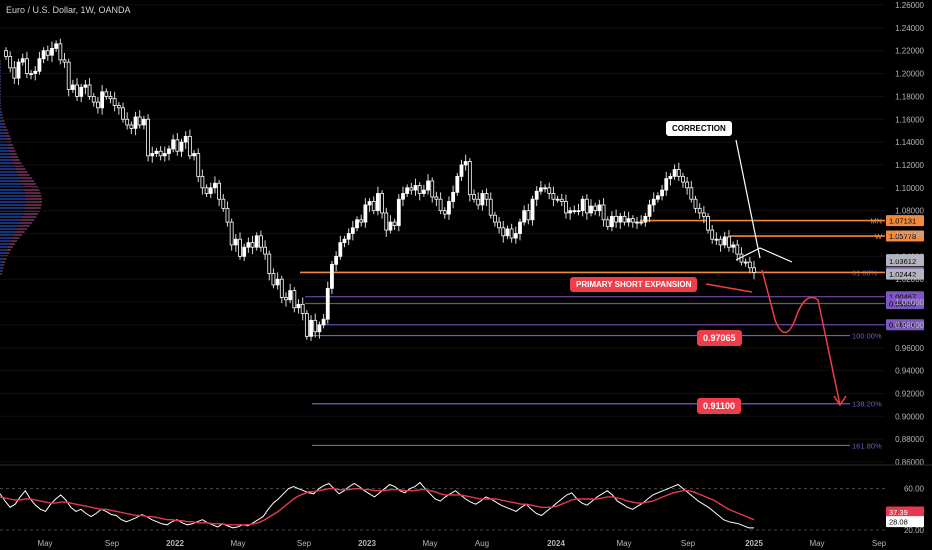 Image resolution: width=932 pixels, height=550 pixels. I want to click on price-tag-label: 1.07131, so click(902, 221).